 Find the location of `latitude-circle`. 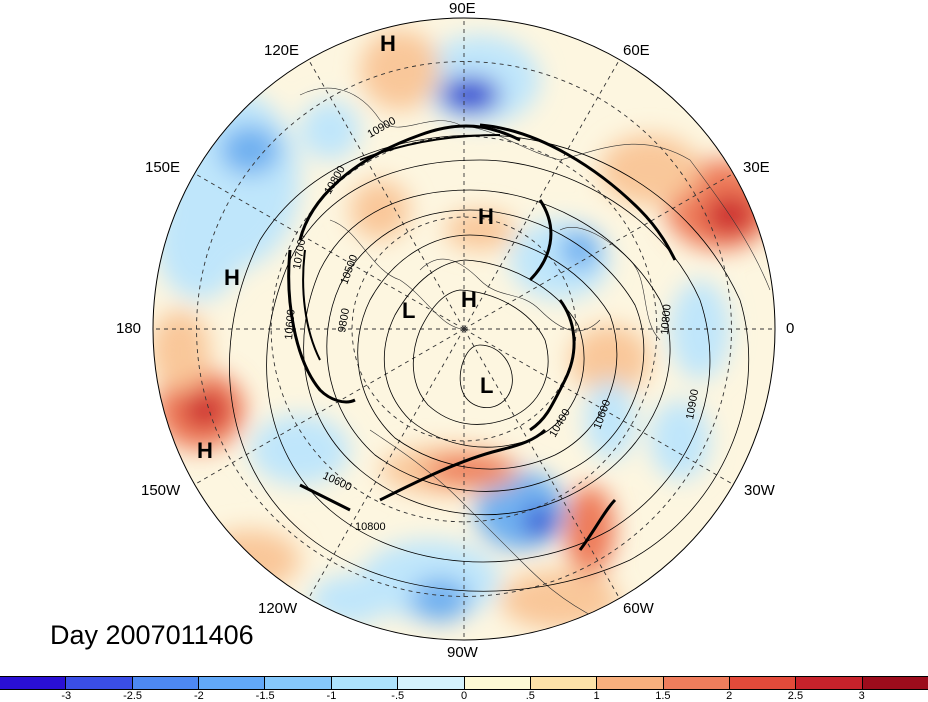

latitude-circle is located at coordinates (464, 329).